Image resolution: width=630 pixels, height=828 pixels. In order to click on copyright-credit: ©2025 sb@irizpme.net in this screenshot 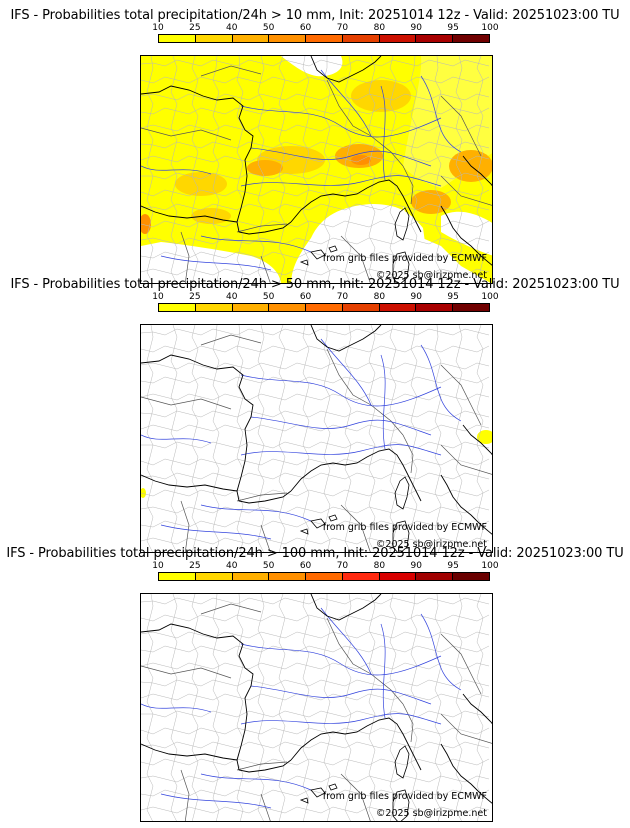, I will do `click(431, 544)`.